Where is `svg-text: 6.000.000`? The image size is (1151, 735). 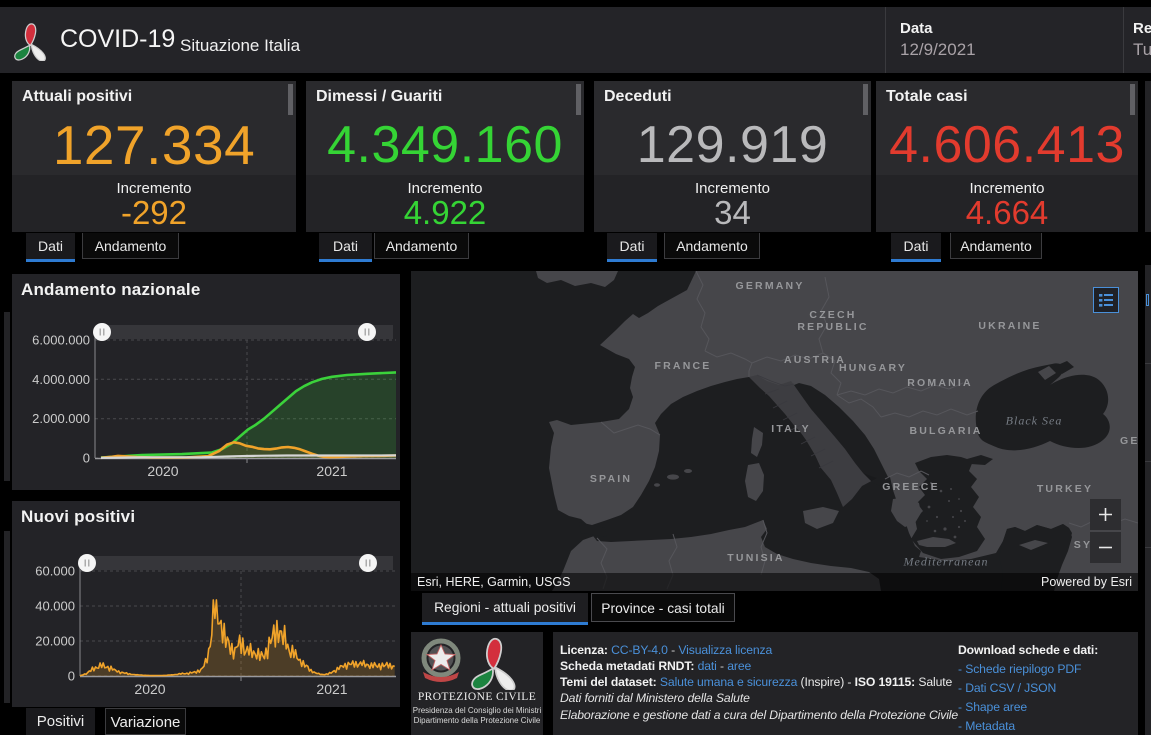
svg-text: 6.000.000 is located at coordinates (61, 340).